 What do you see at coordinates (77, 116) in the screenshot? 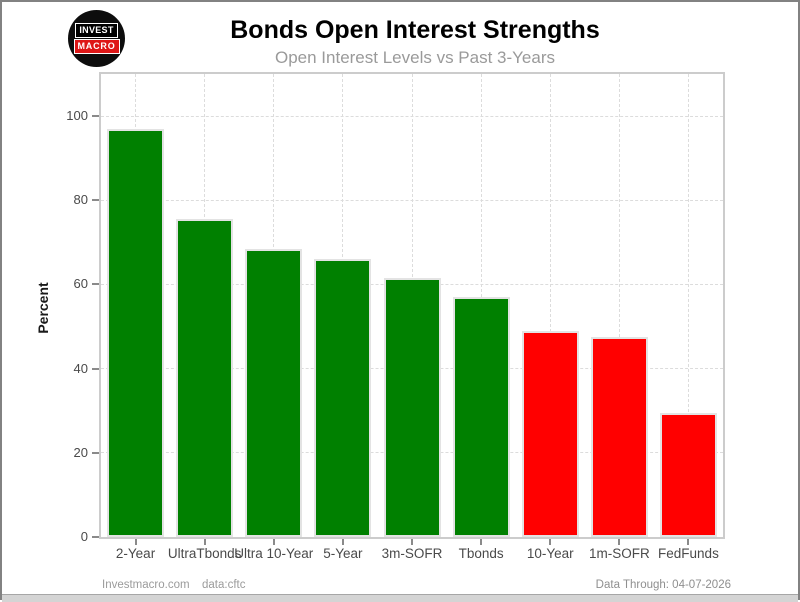
I see `y-axis-tick-label: 100` at bounding box center [77, 116].